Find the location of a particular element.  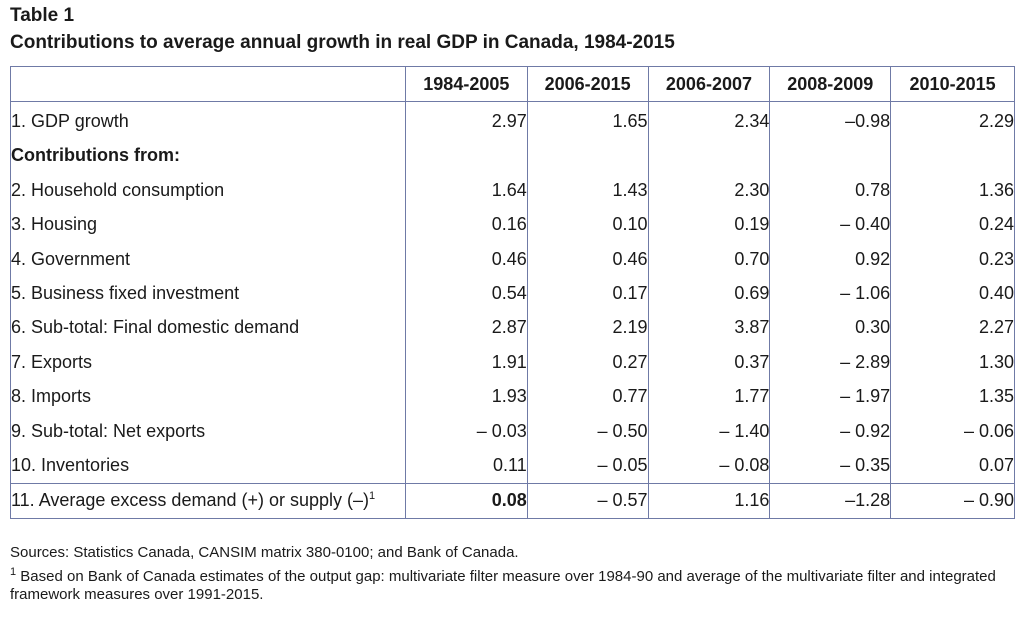

table-label: Table 1 is located at coordinates (42, 15).